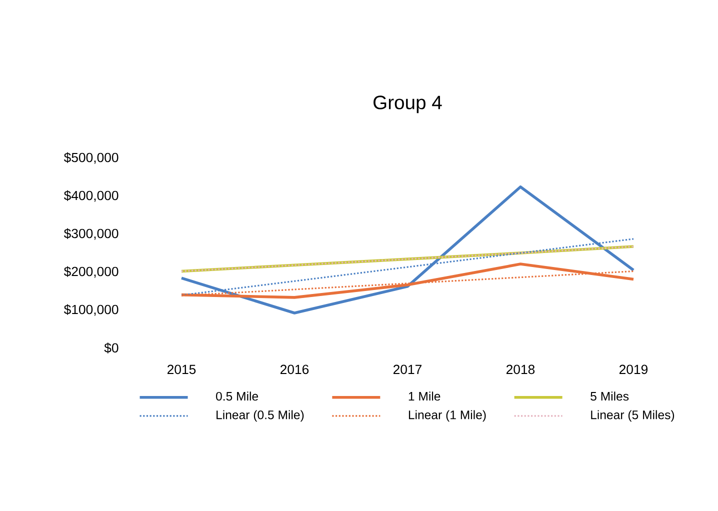  Describe the element at coordinates (633, 369) in the screenshot. I see `x-tick-label: 2019` at that location.